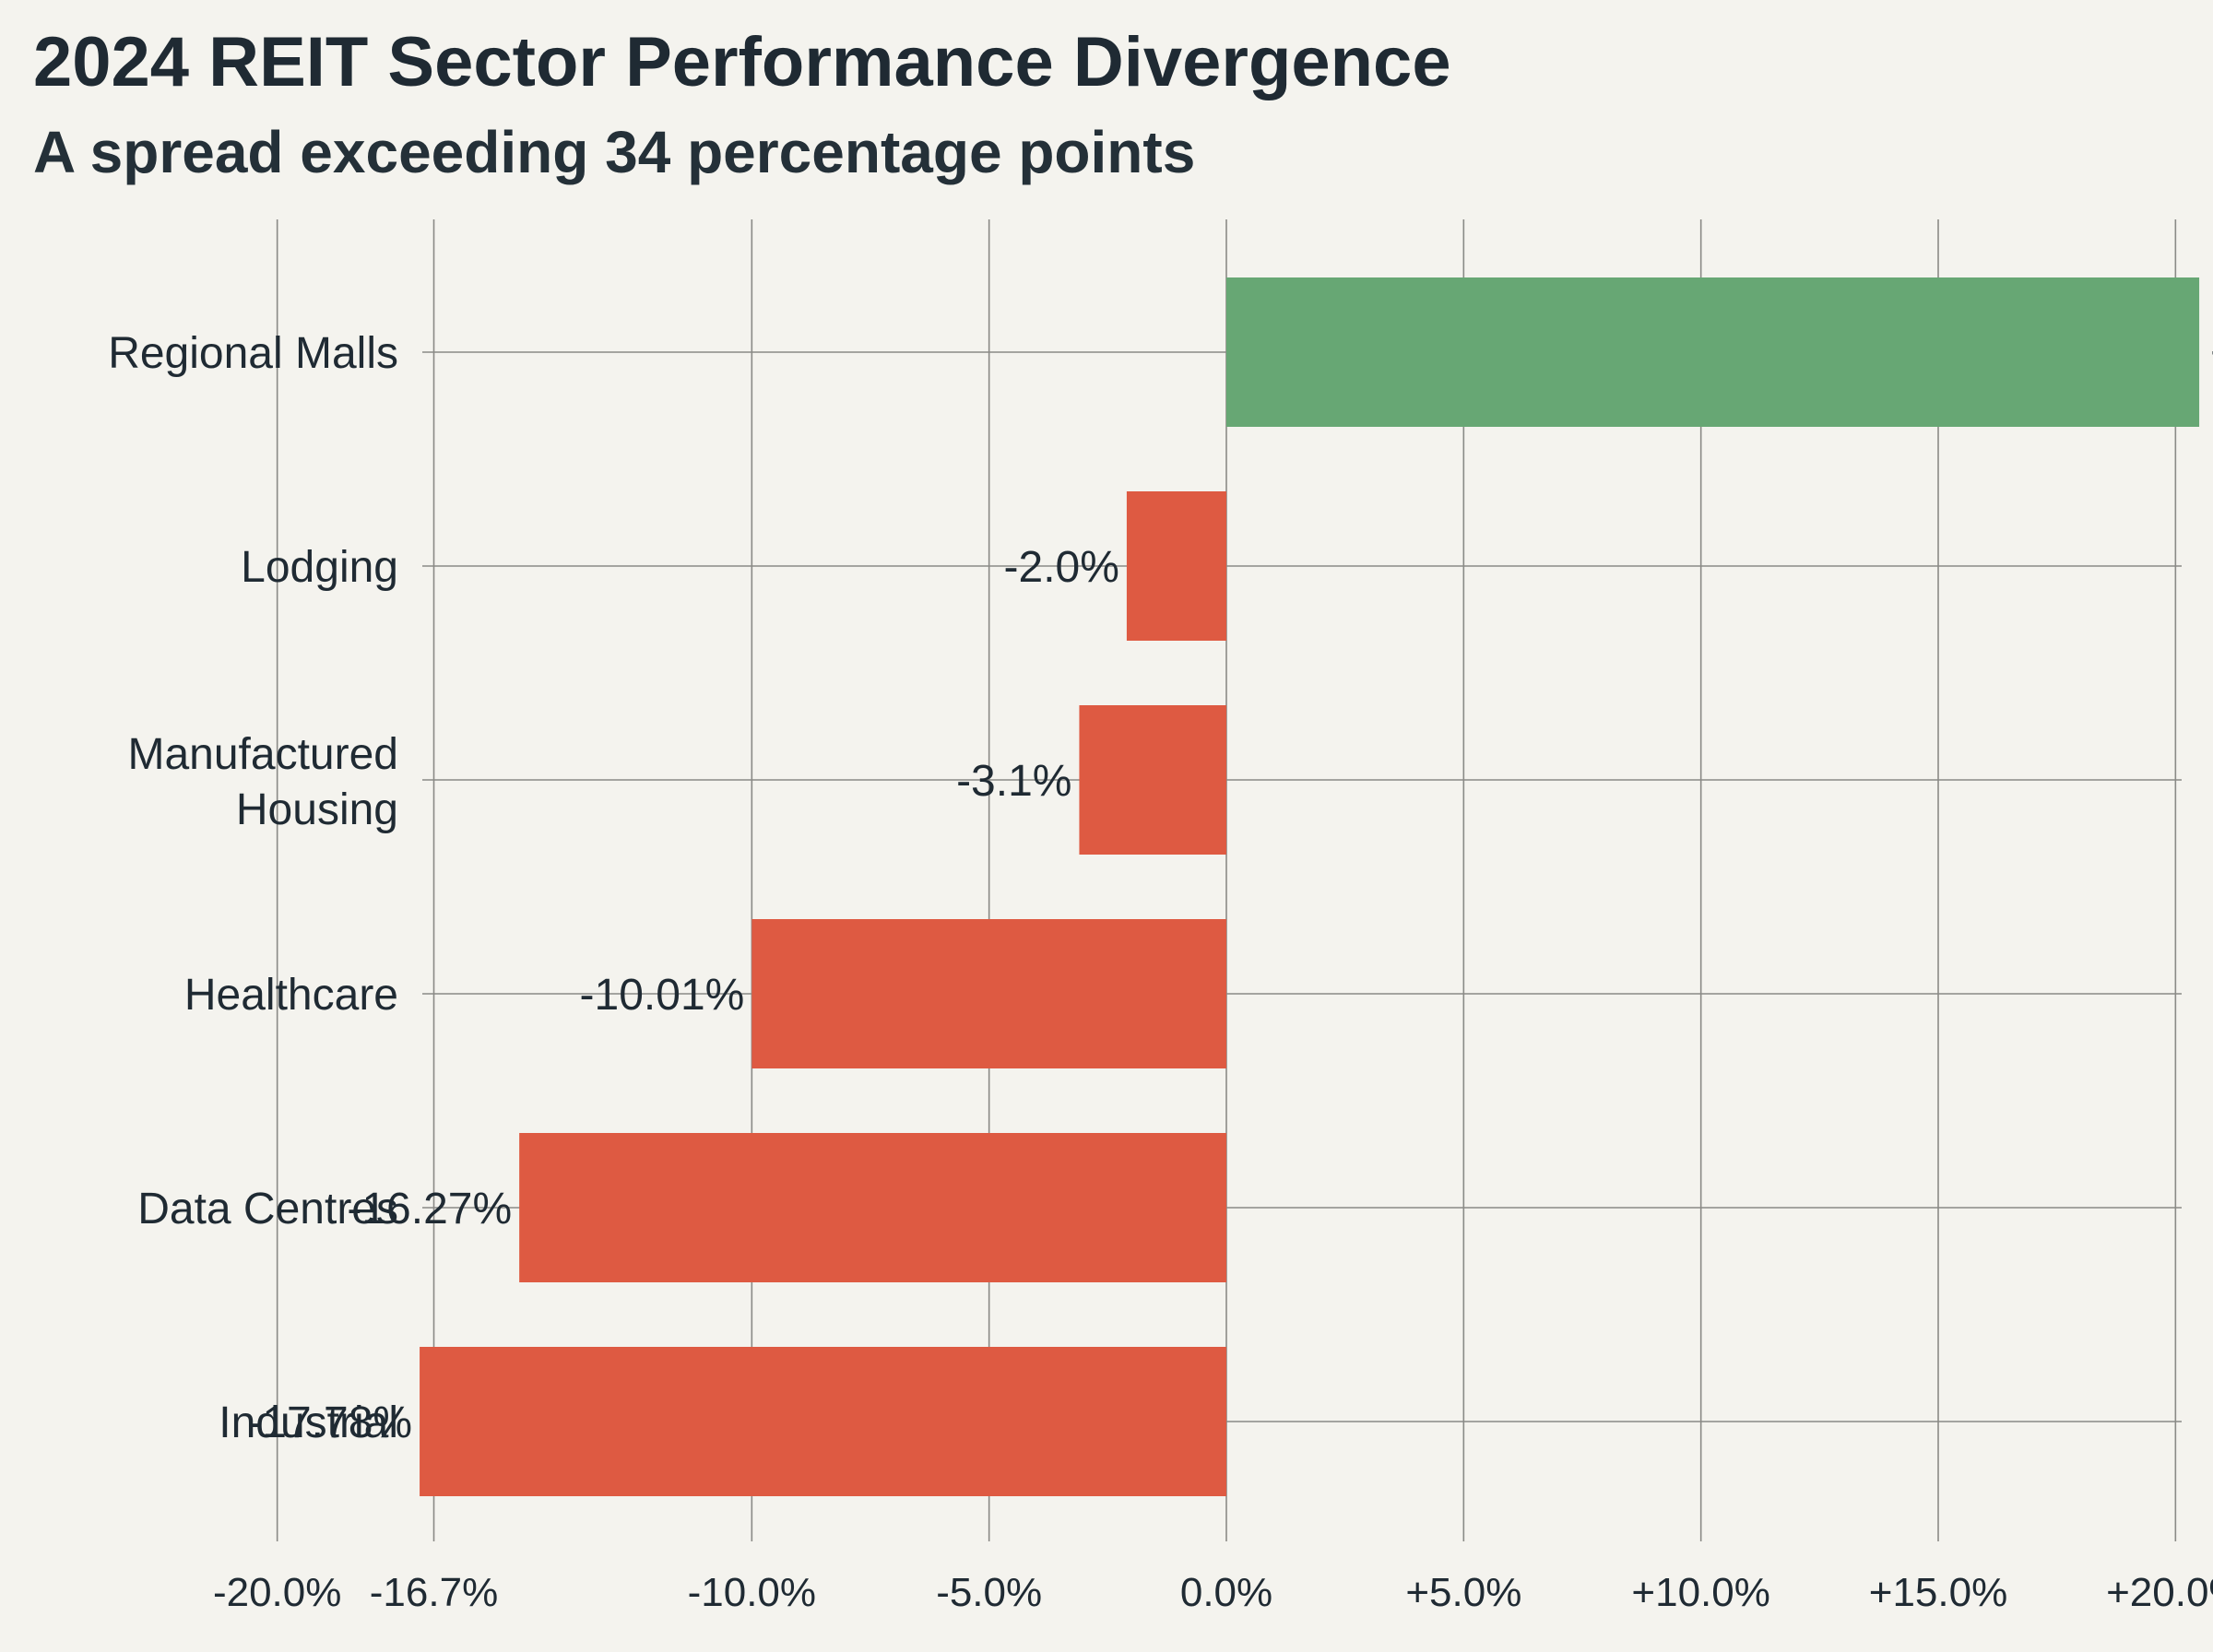 This screenshot has height=1652, width=2213. What do you see at coordinates (989, 993) in the screenshot?
I see `bar-healthcare` at bounding box center [989, 993].